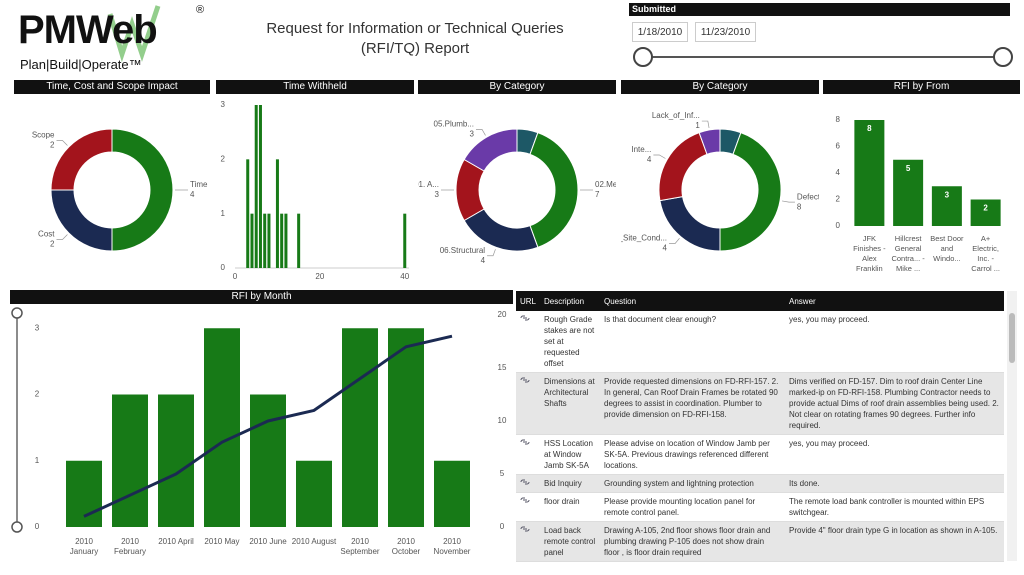 Image resolution: width=1024 pixels, height=575 pixels. Describe the element at coordinates (52, 244) in the screenshot. I see `slice-value: 2` at that location.